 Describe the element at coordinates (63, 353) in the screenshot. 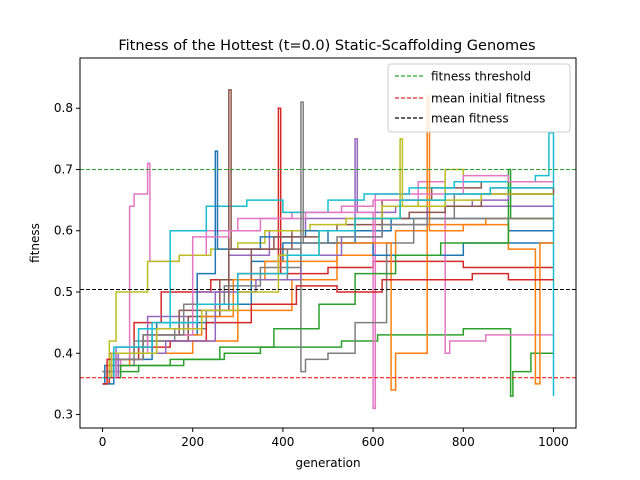

I see `y-tick-label: 0.4` at that location.